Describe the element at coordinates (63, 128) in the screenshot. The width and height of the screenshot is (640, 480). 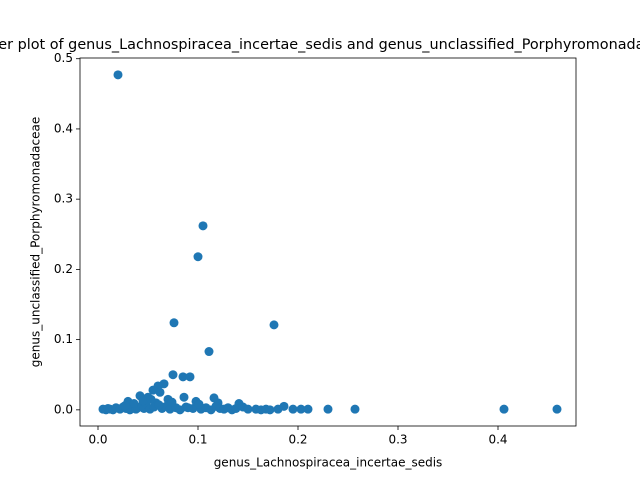
I see `y-tick-label: 0.4` at that location.